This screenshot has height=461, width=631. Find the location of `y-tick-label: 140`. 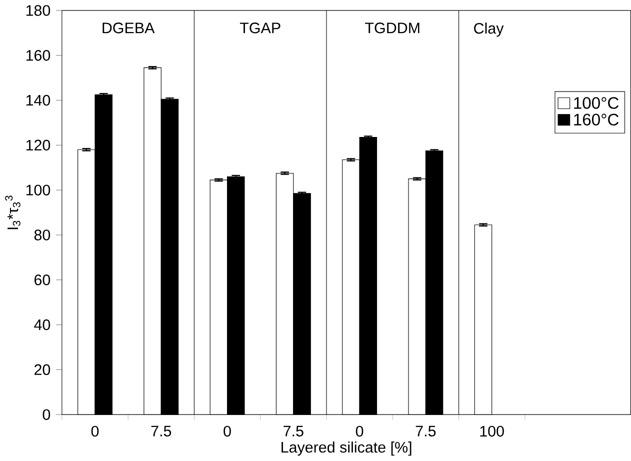

y-tick-label: 140 is located at coordinates (38, 100).